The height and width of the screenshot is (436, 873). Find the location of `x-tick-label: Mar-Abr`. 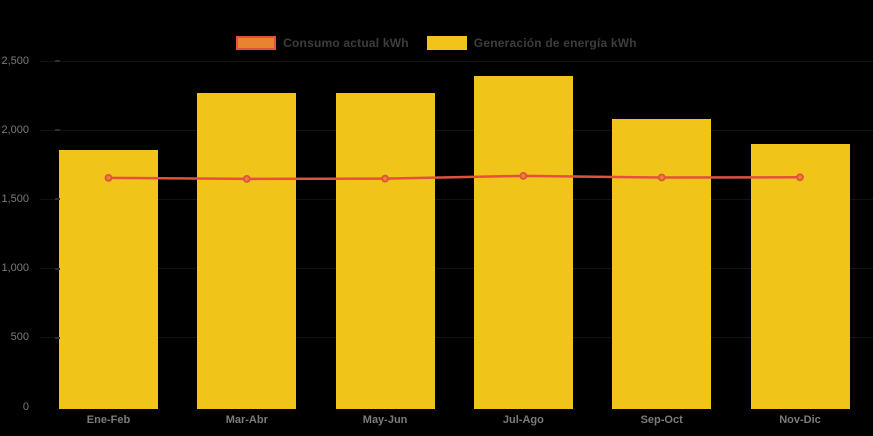

x-tick-label: Mar-Abr is located at coordinates (246, 420).